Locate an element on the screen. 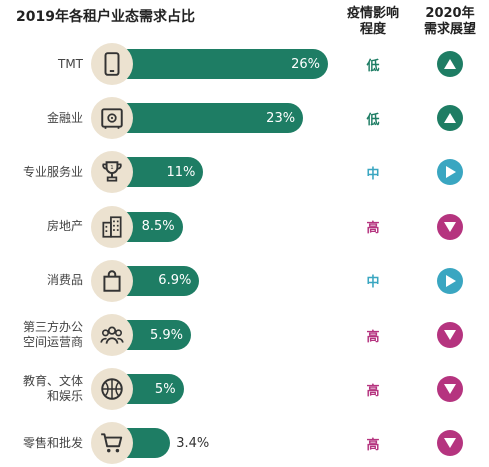 This screenshot has width=489, height=467. building-icon is located at coordinates (112, 226).